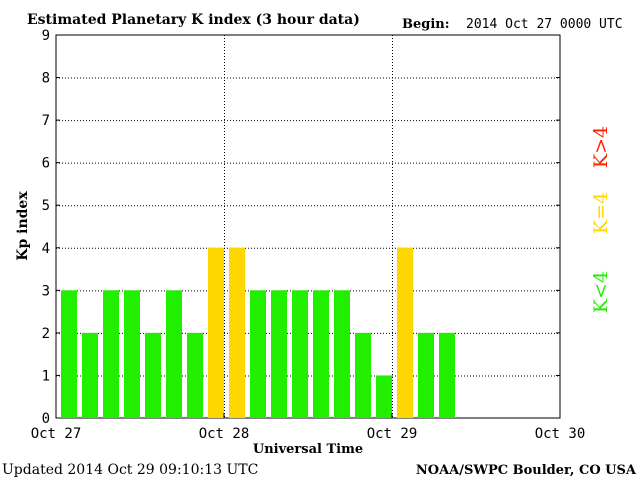  Describe the element at coordinates (392, 434) in the screenshot. I see `x-tick-label: Oct 29` at that location.